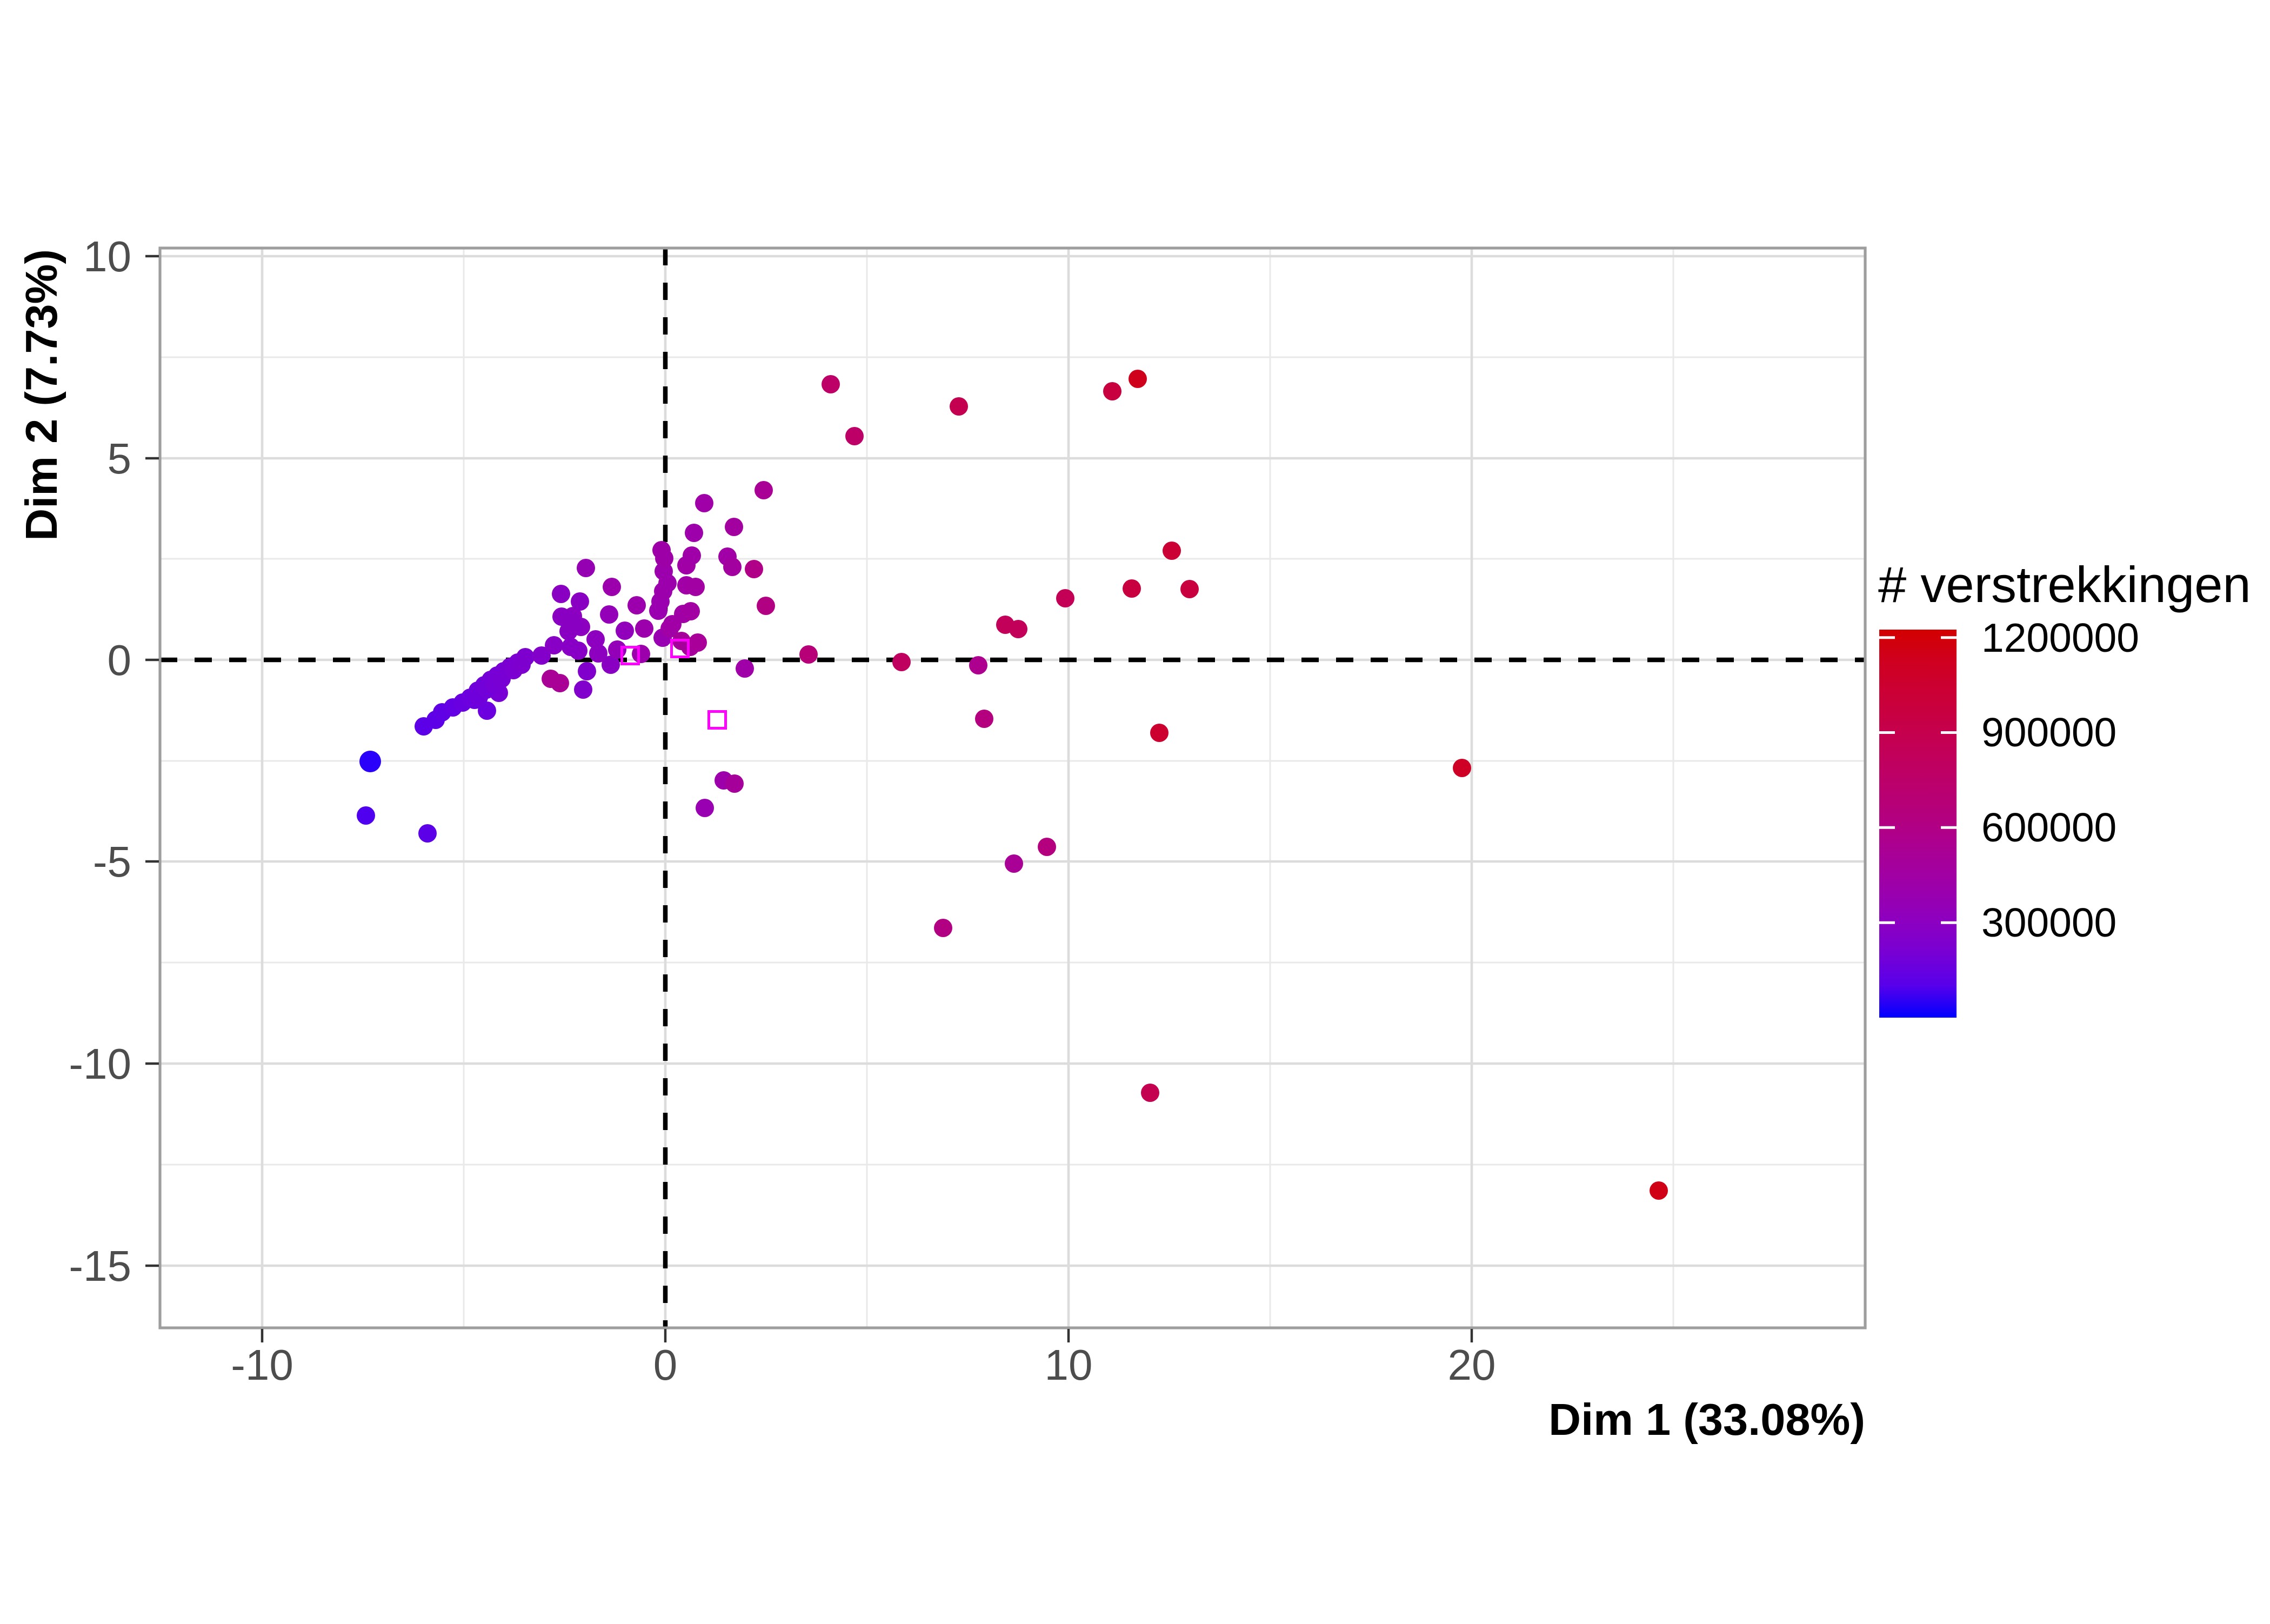  Describe the element at coordinates (1706, 1420) in the screenshot. I see `svg-text: Dim 1 (33.08%)` at that location.